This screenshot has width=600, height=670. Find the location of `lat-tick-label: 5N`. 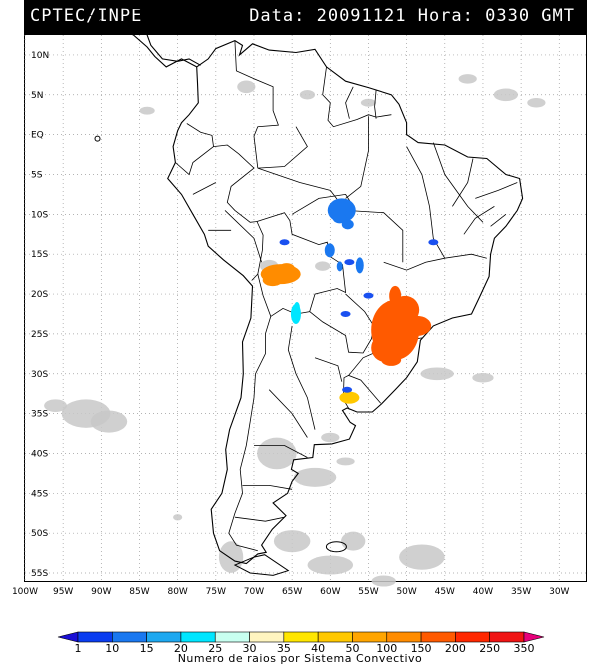

lat-tick-label: 5N is located at coordinates (37, 96).